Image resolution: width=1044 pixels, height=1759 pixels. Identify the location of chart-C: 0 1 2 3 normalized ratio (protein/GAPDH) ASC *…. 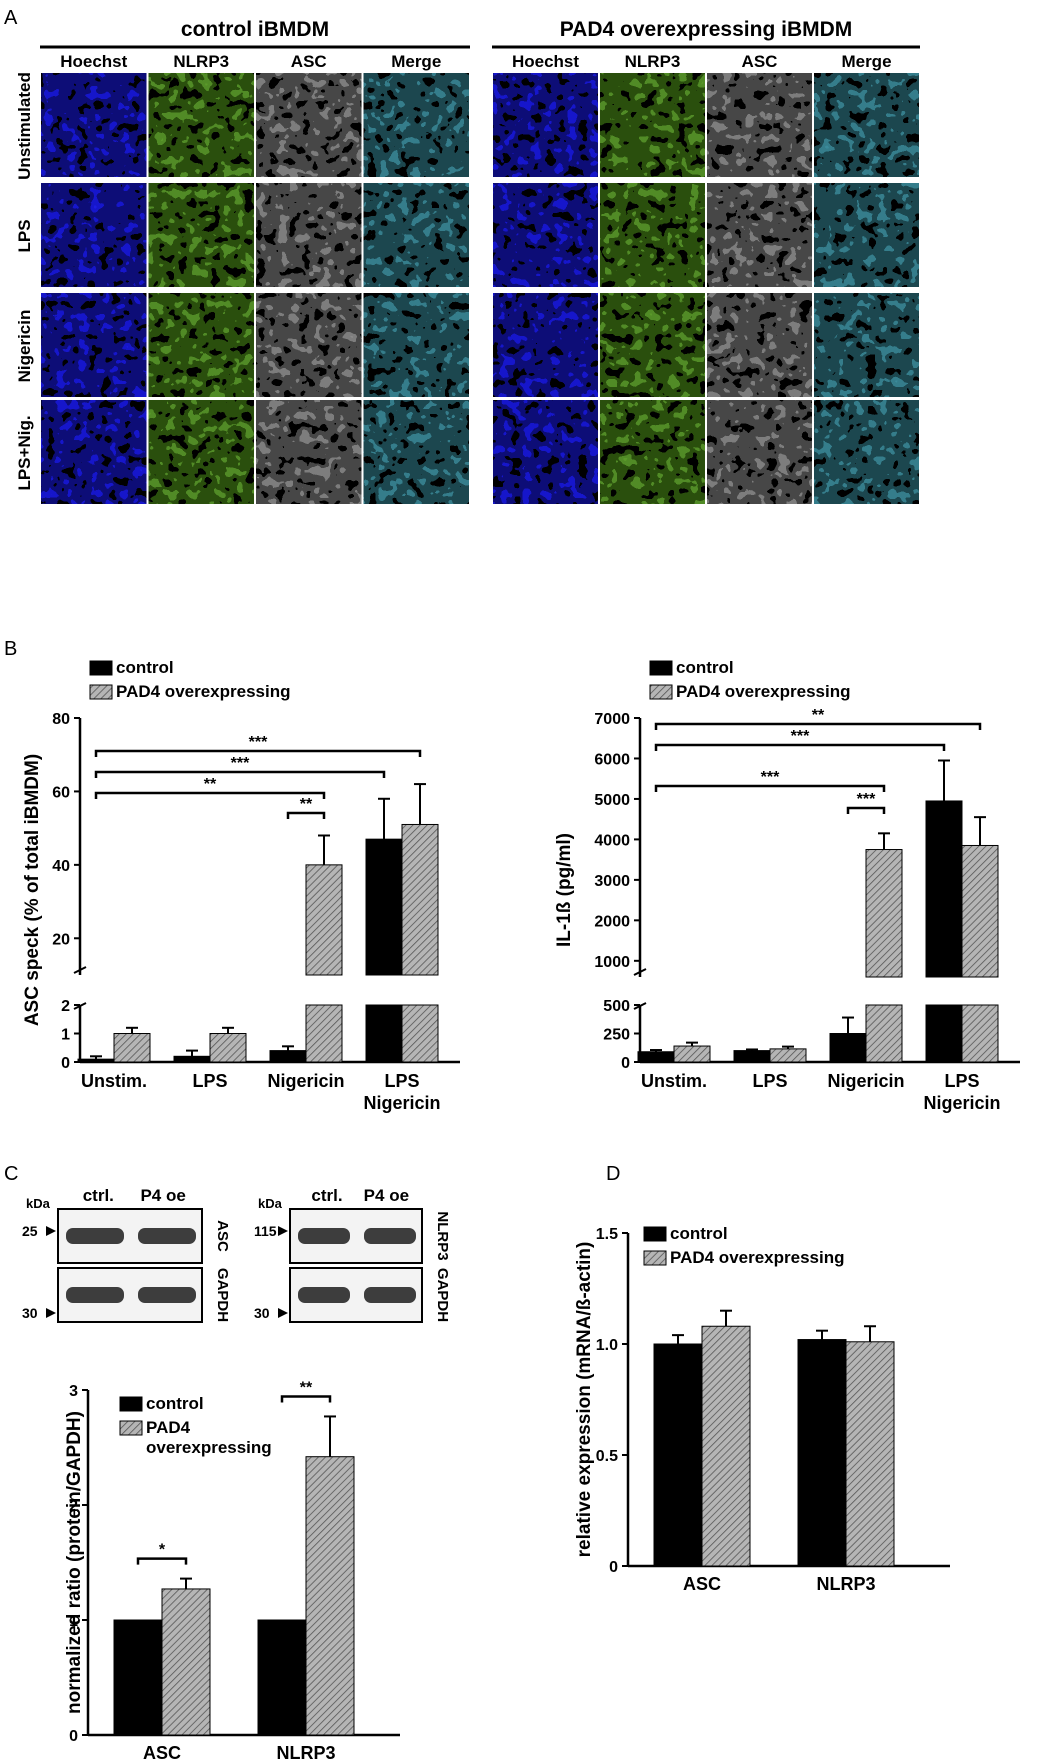
(232, 1569).